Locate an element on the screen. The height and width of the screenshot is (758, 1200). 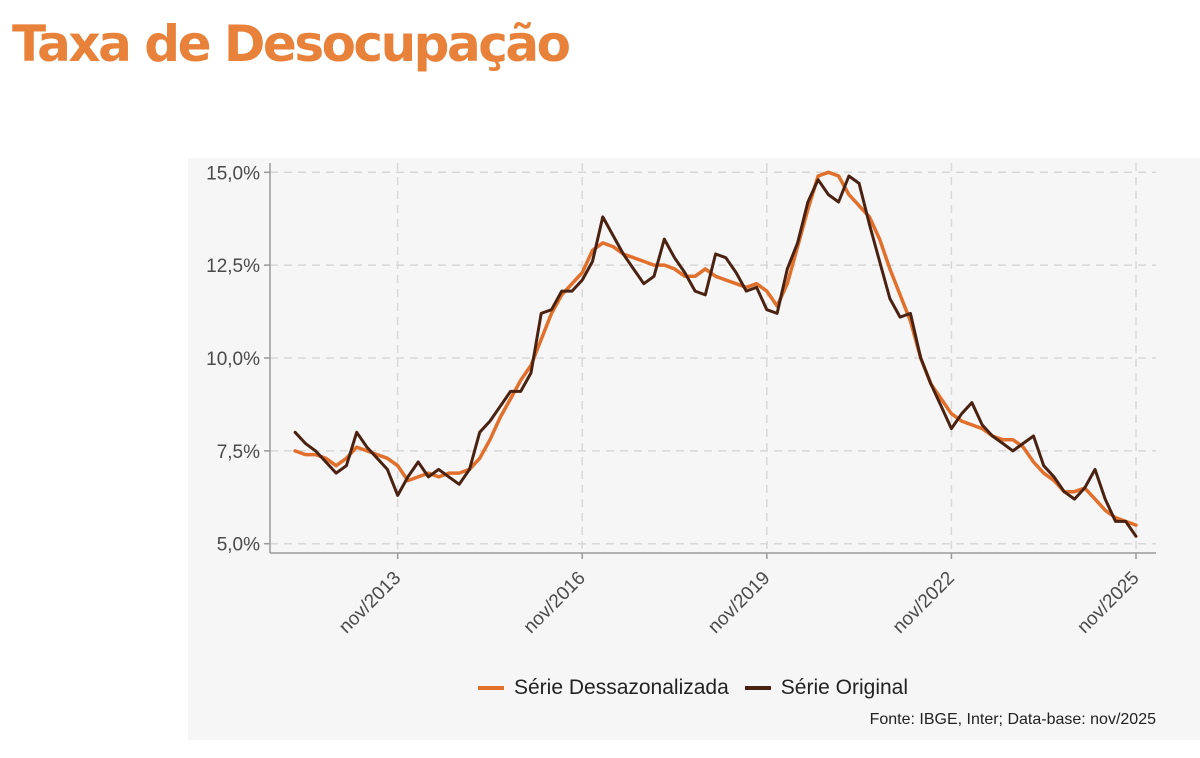
x-tick-label: nov/2025 is located at coordinates (1108, 603).